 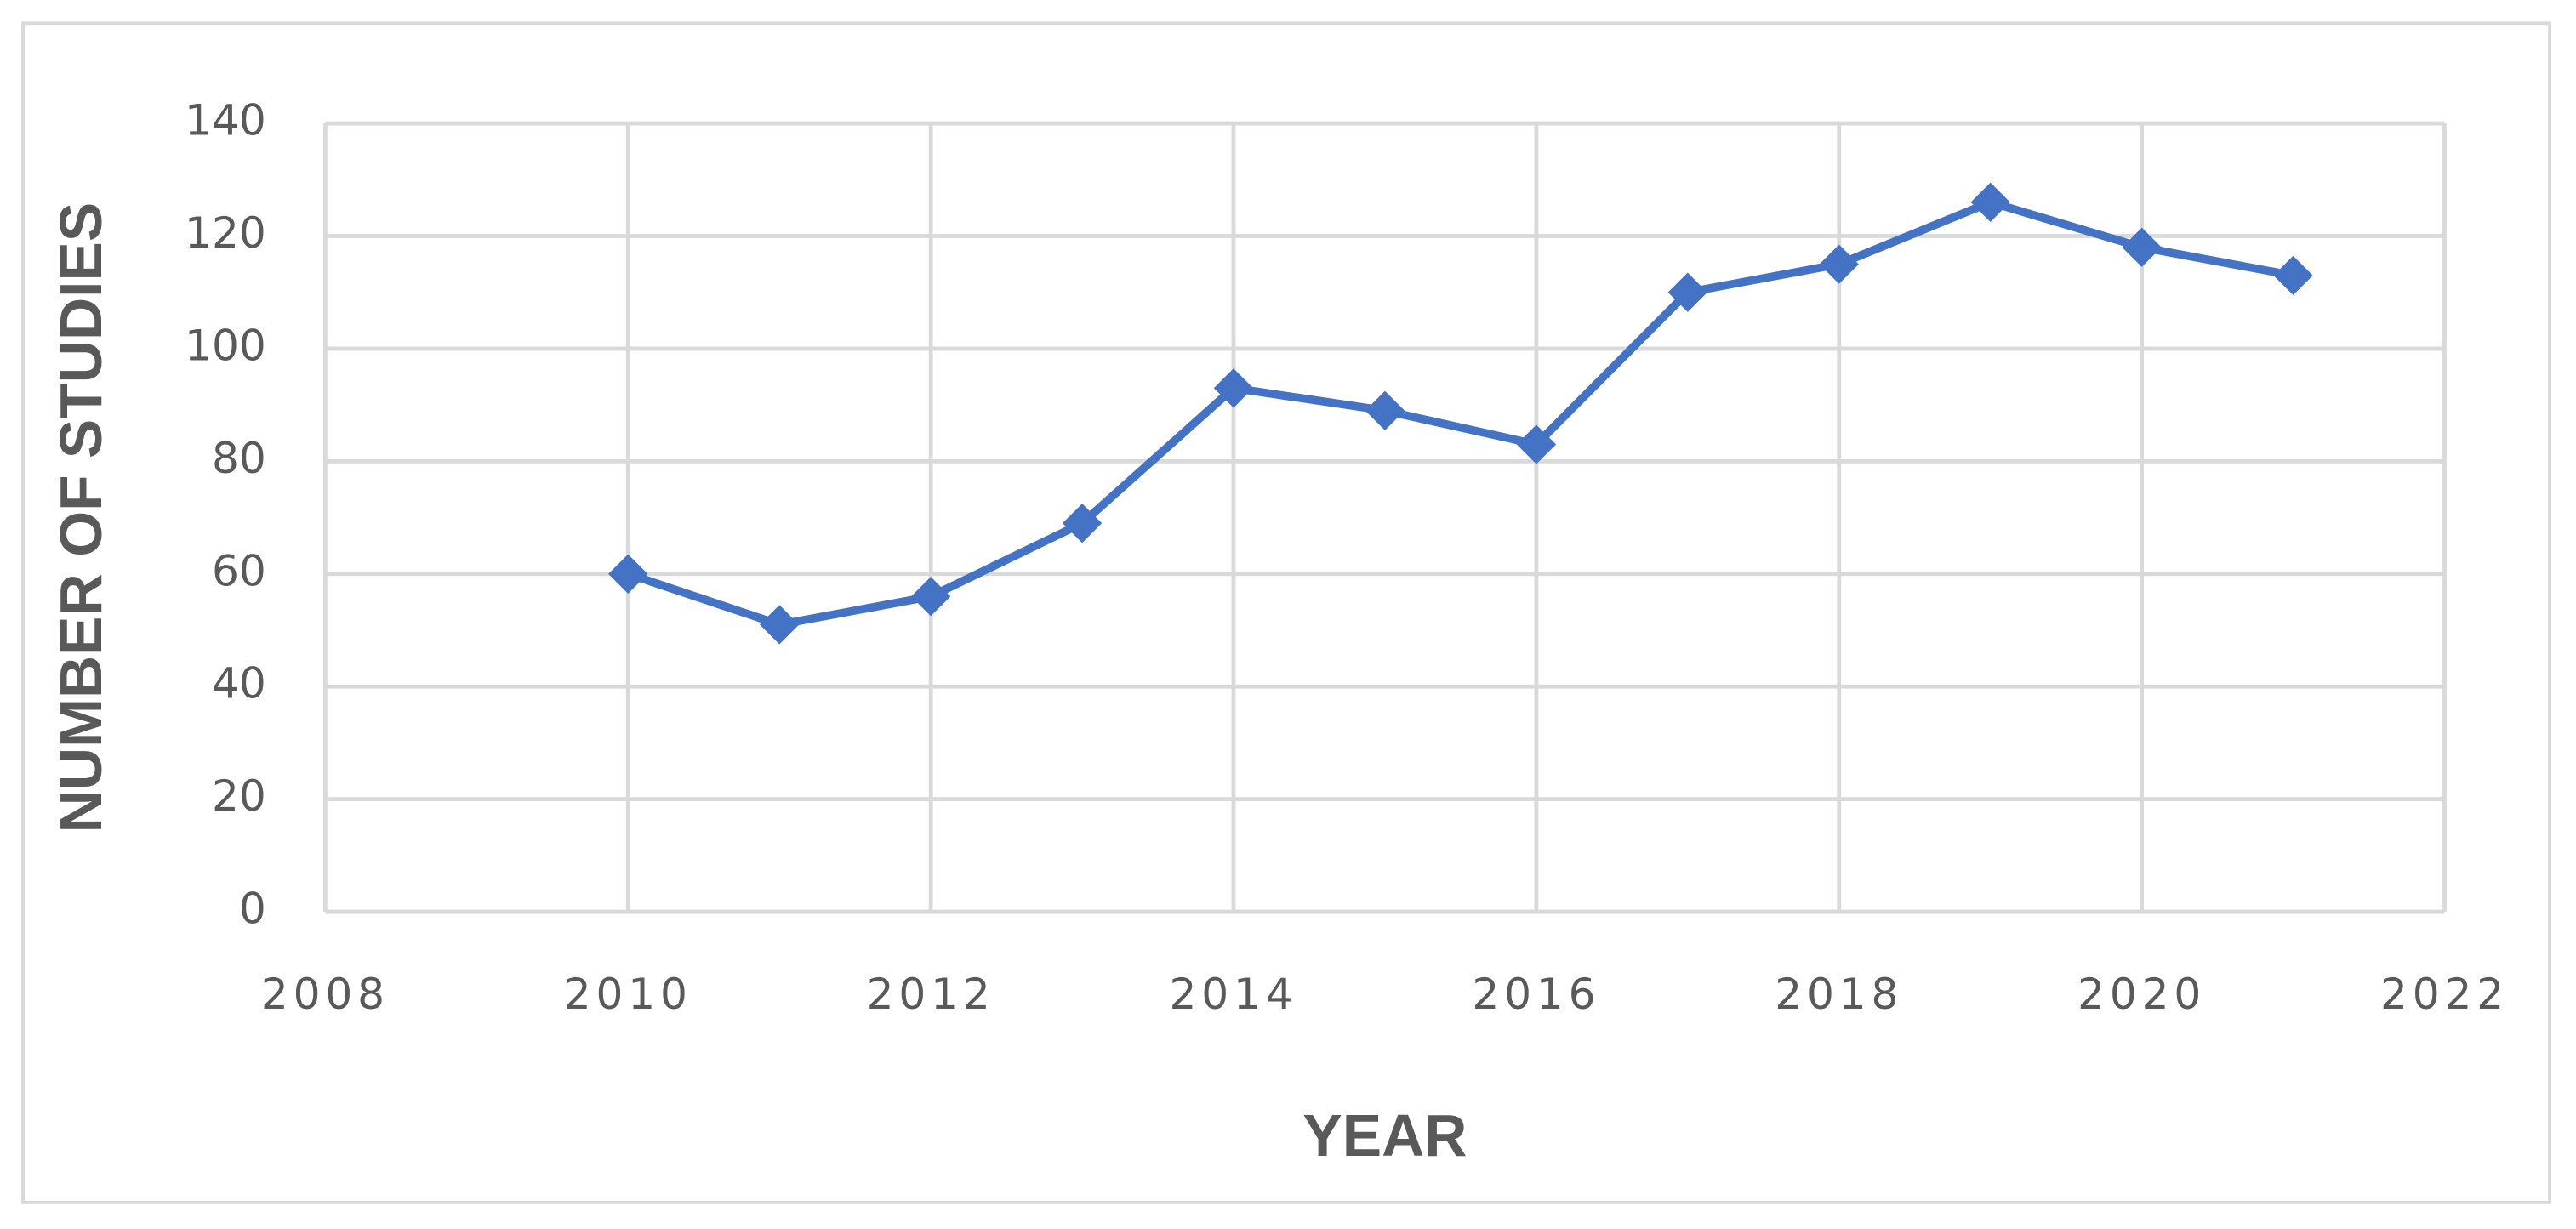 What do you see at coordinates (1536, 994) in the screenshot?
I see `x-tick-label: 2016` at bounding box center [1536, 994].